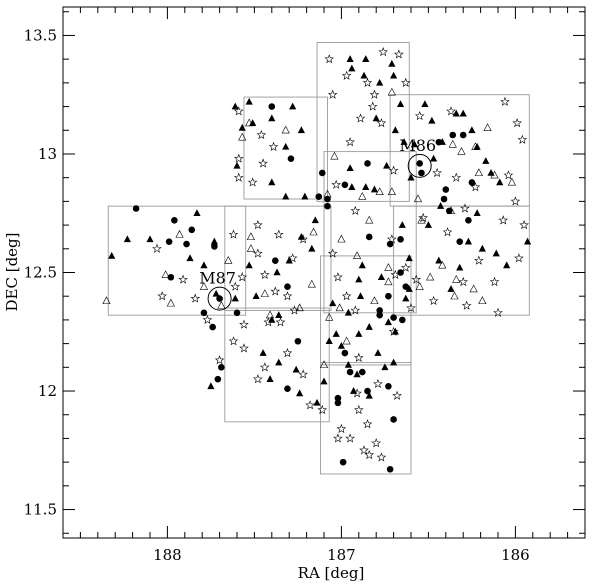 The height and width of the screenshot is (585, 600). What do you see at coordinates (47, 391) in the screenshot?
I see `y-tick-label: 12` at bounding box center [47, 391].